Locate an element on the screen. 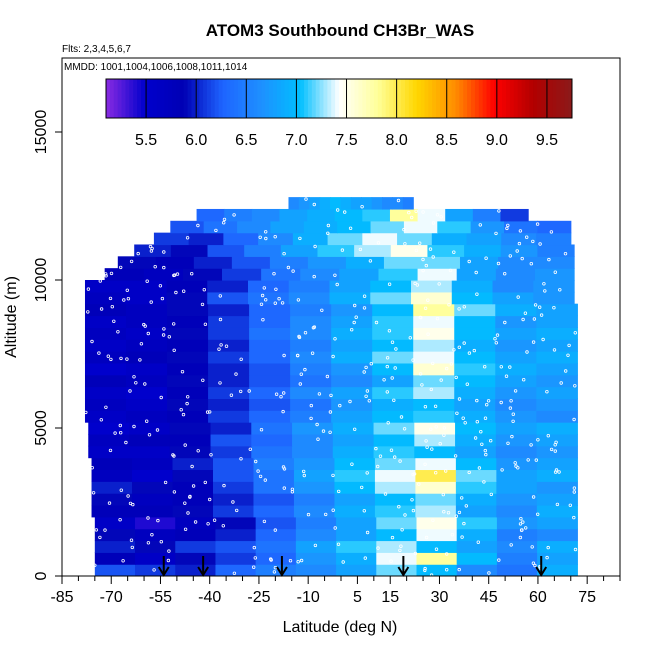 The height and width of the screenshot is (650, 650). colorbar: 5.5 6.0 6.5 7.0 7.5 8.0 8.5 9.0 9.5 is located at coordinates (339, 113).